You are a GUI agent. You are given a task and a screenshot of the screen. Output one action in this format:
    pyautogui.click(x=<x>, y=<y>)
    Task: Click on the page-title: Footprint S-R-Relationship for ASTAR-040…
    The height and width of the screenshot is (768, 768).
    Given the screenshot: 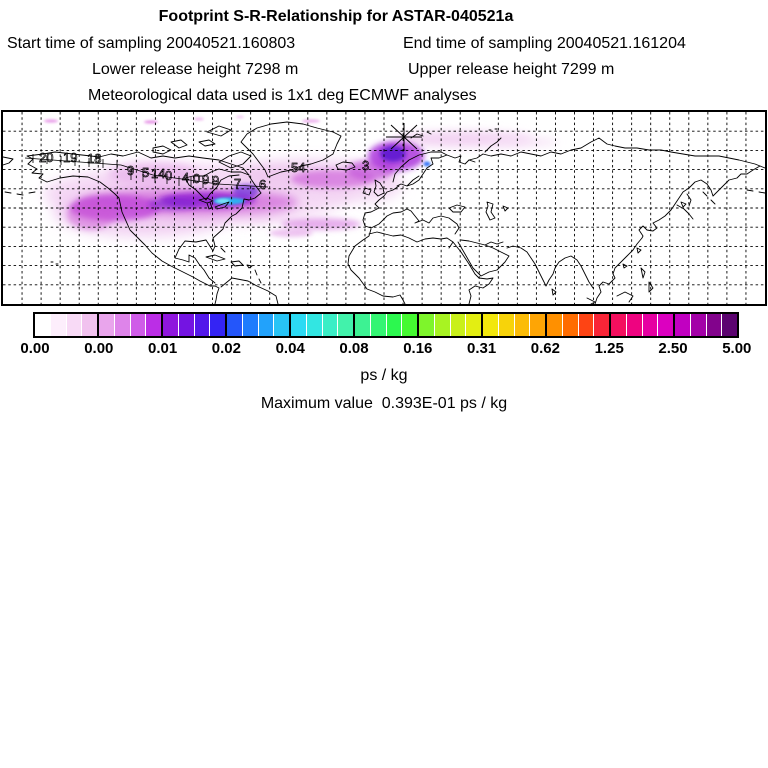 What is the action you would take?
    pyautogui.click(x=336, y=16)
    